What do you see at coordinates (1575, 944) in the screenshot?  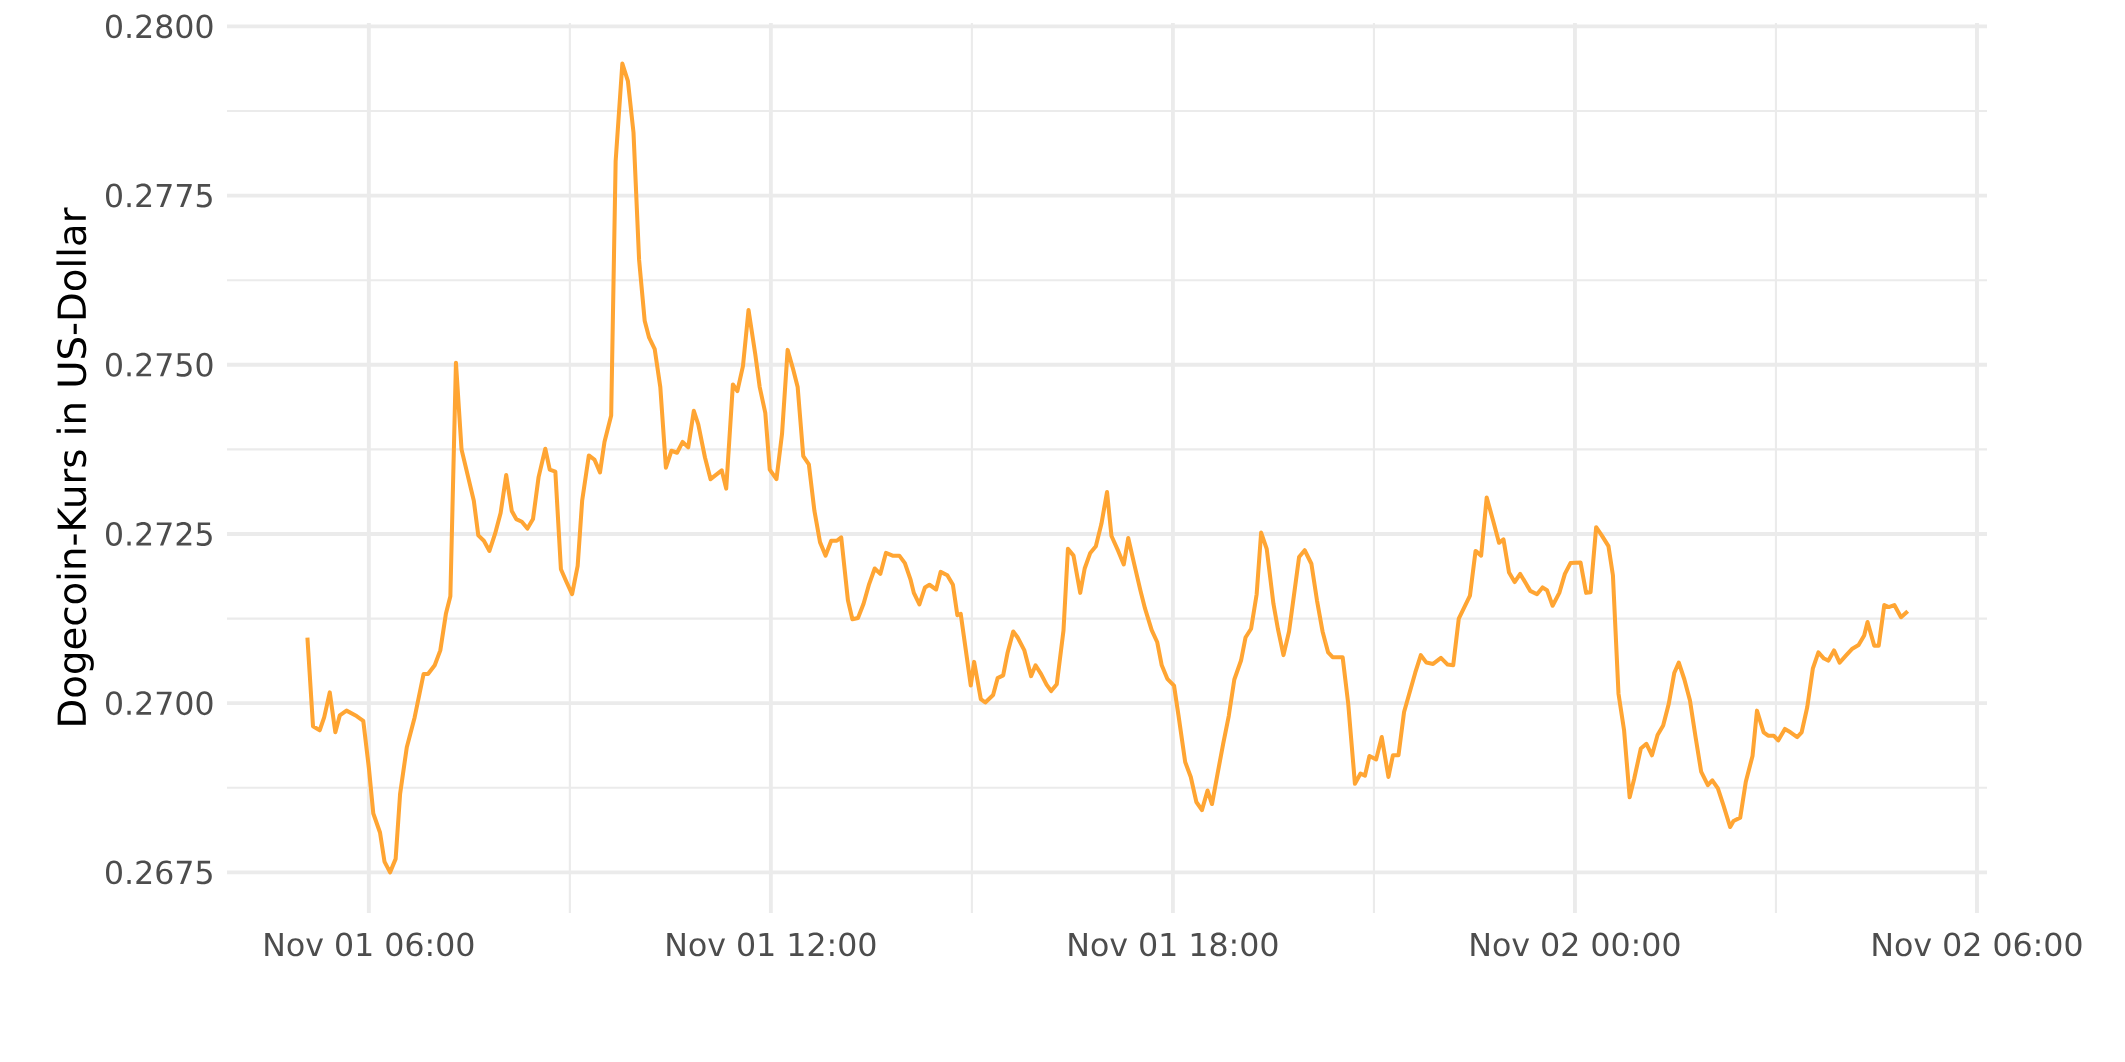 I see `x-tick-label: Nov 02 00:00` at bounding box center [1575, 944].